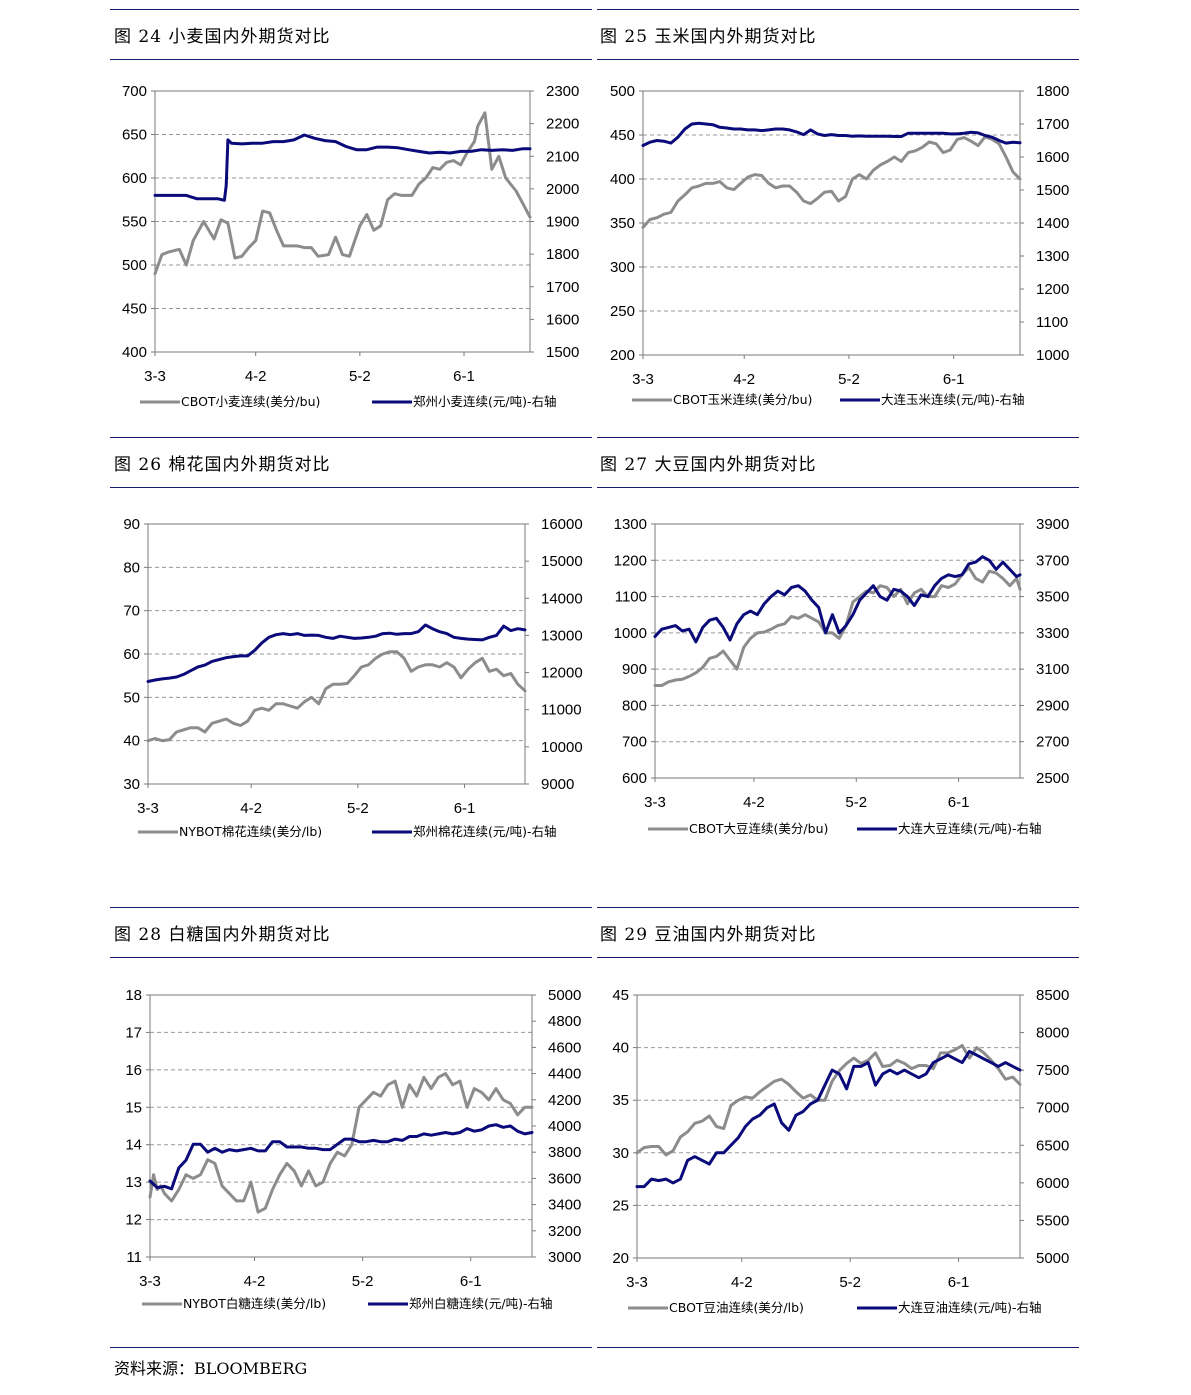 This screenshot has width=1191, height=1395. What do you see at coordinates (562, 189) in the screenshot?
I see `y-right-tick-label: 2000` at bounding box center [562, 189].